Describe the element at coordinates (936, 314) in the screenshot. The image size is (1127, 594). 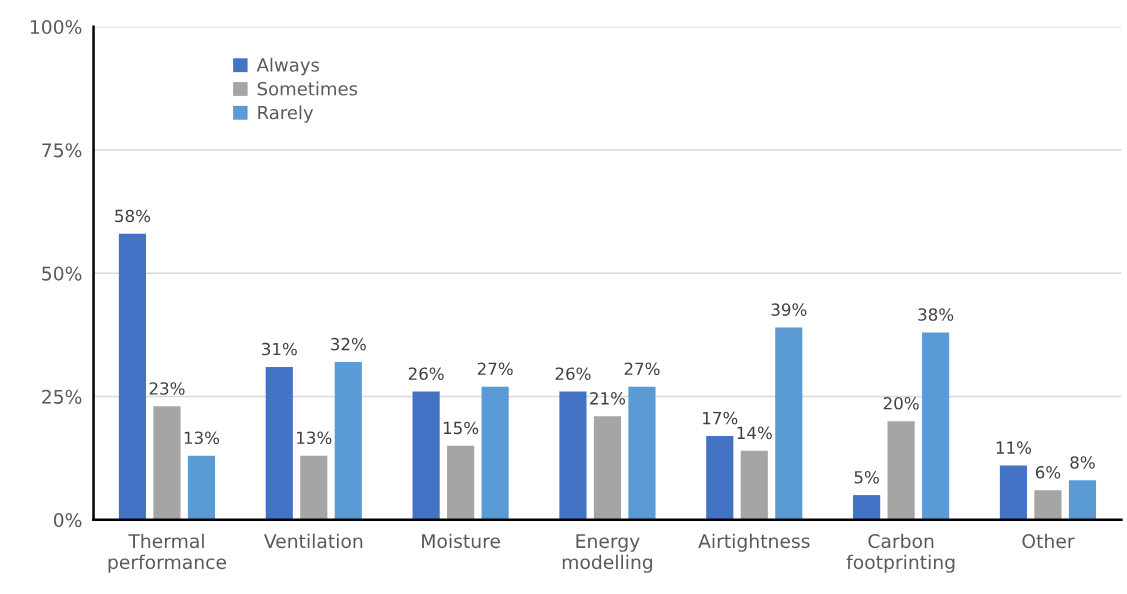
I see `text: 38%` at that location.